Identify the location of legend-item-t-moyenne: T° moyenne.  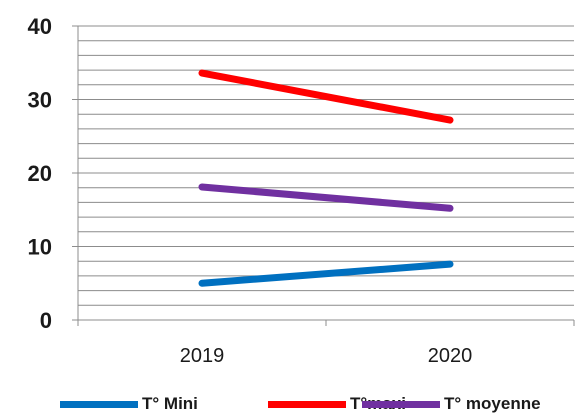
(451, 404).